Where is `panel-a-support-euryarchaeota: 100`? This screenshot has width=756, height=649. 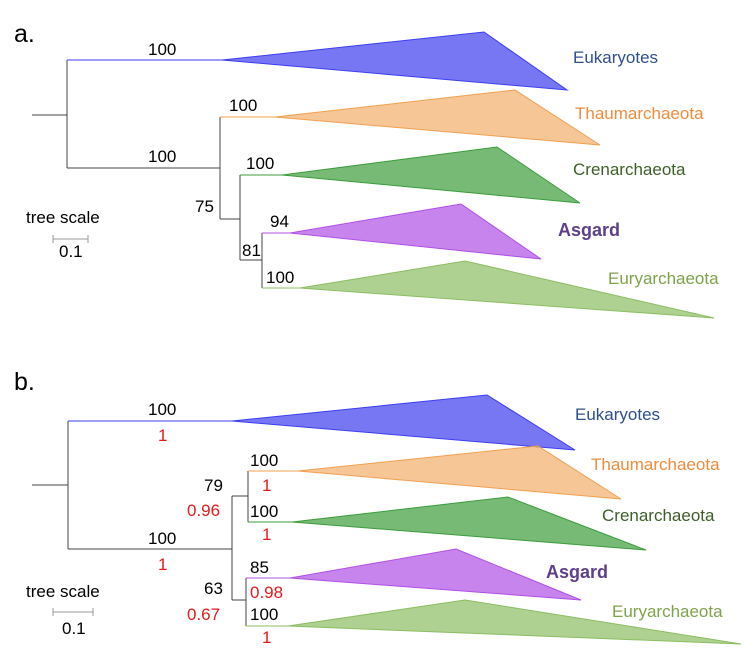 panel-a-support-euryarchaeota: 100 is located at coordinates (280, 277).